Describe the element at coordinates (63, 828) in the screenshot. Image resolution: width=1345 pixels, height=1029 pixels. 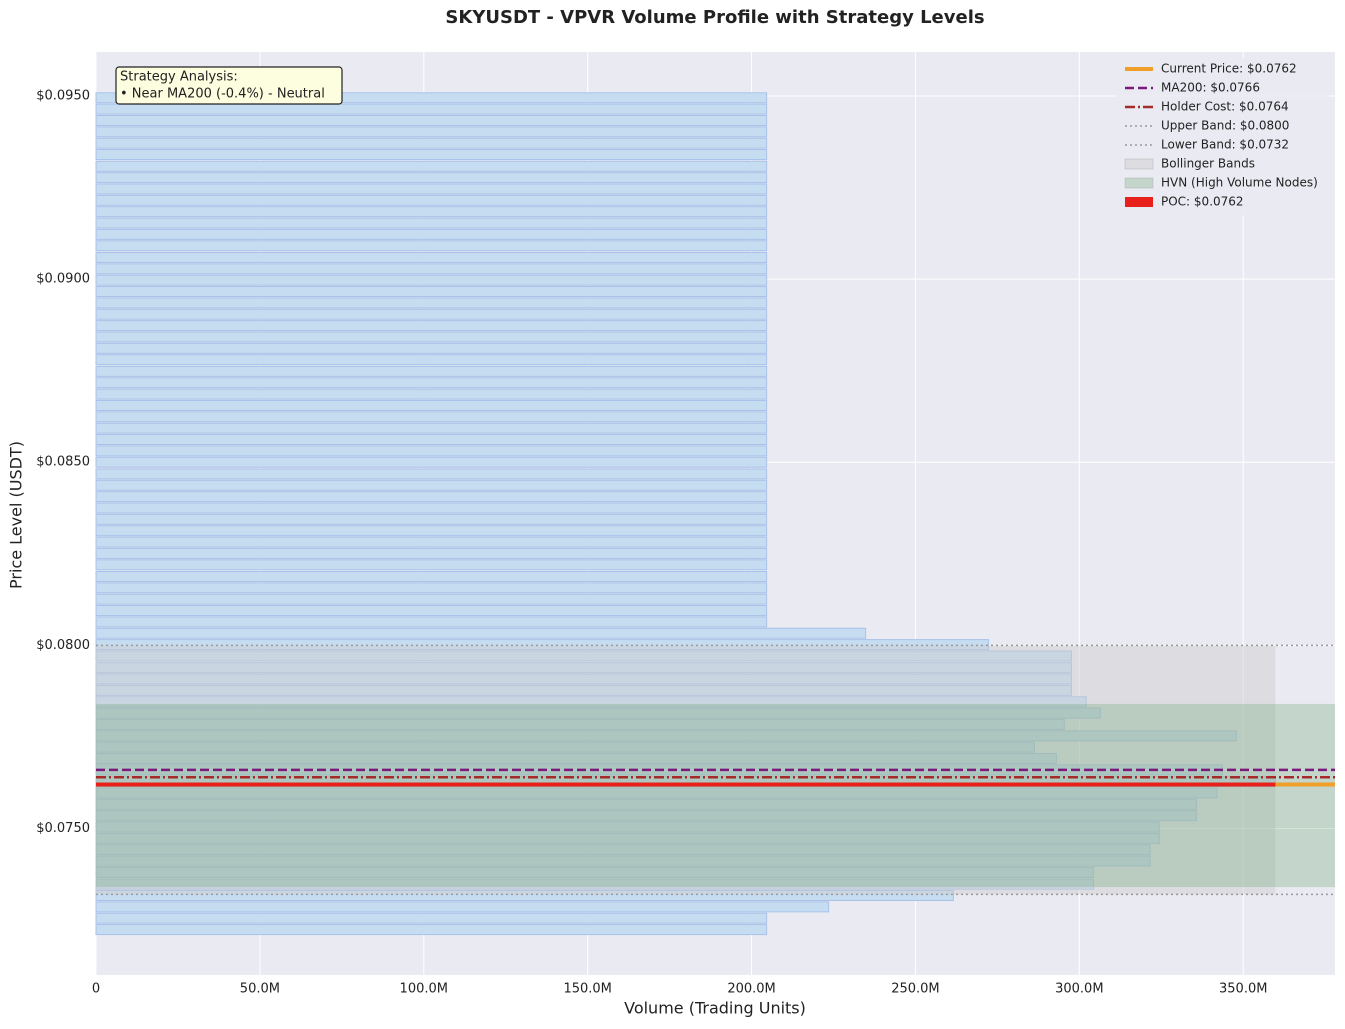
I see `y-tick-label: $0.0750` at that location.